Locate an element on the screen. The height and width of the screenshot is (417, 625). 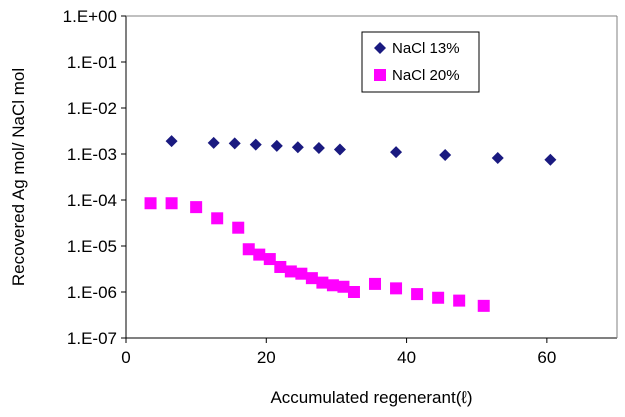
y-tick-label: 1.E-02 is located at coordinates (92, 108).